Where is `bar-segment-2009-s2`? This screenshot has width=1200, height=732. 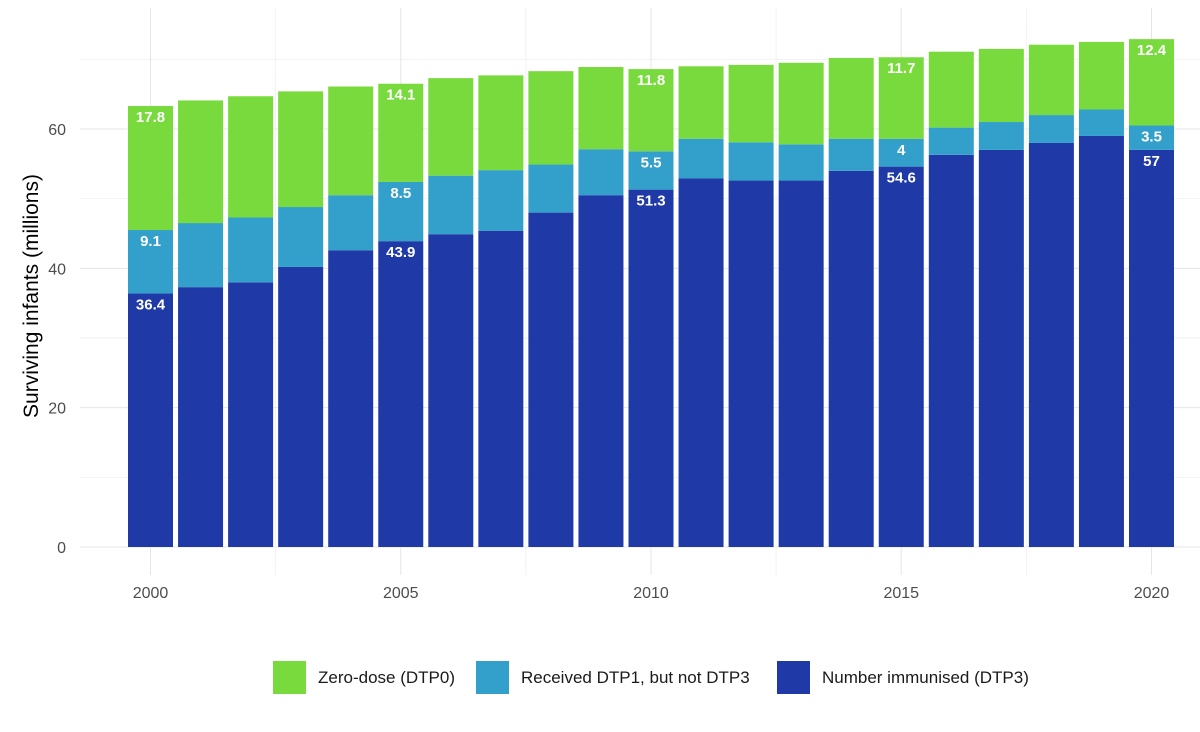 bar-segment-2009-s2 is located at coordinates (601, 108).